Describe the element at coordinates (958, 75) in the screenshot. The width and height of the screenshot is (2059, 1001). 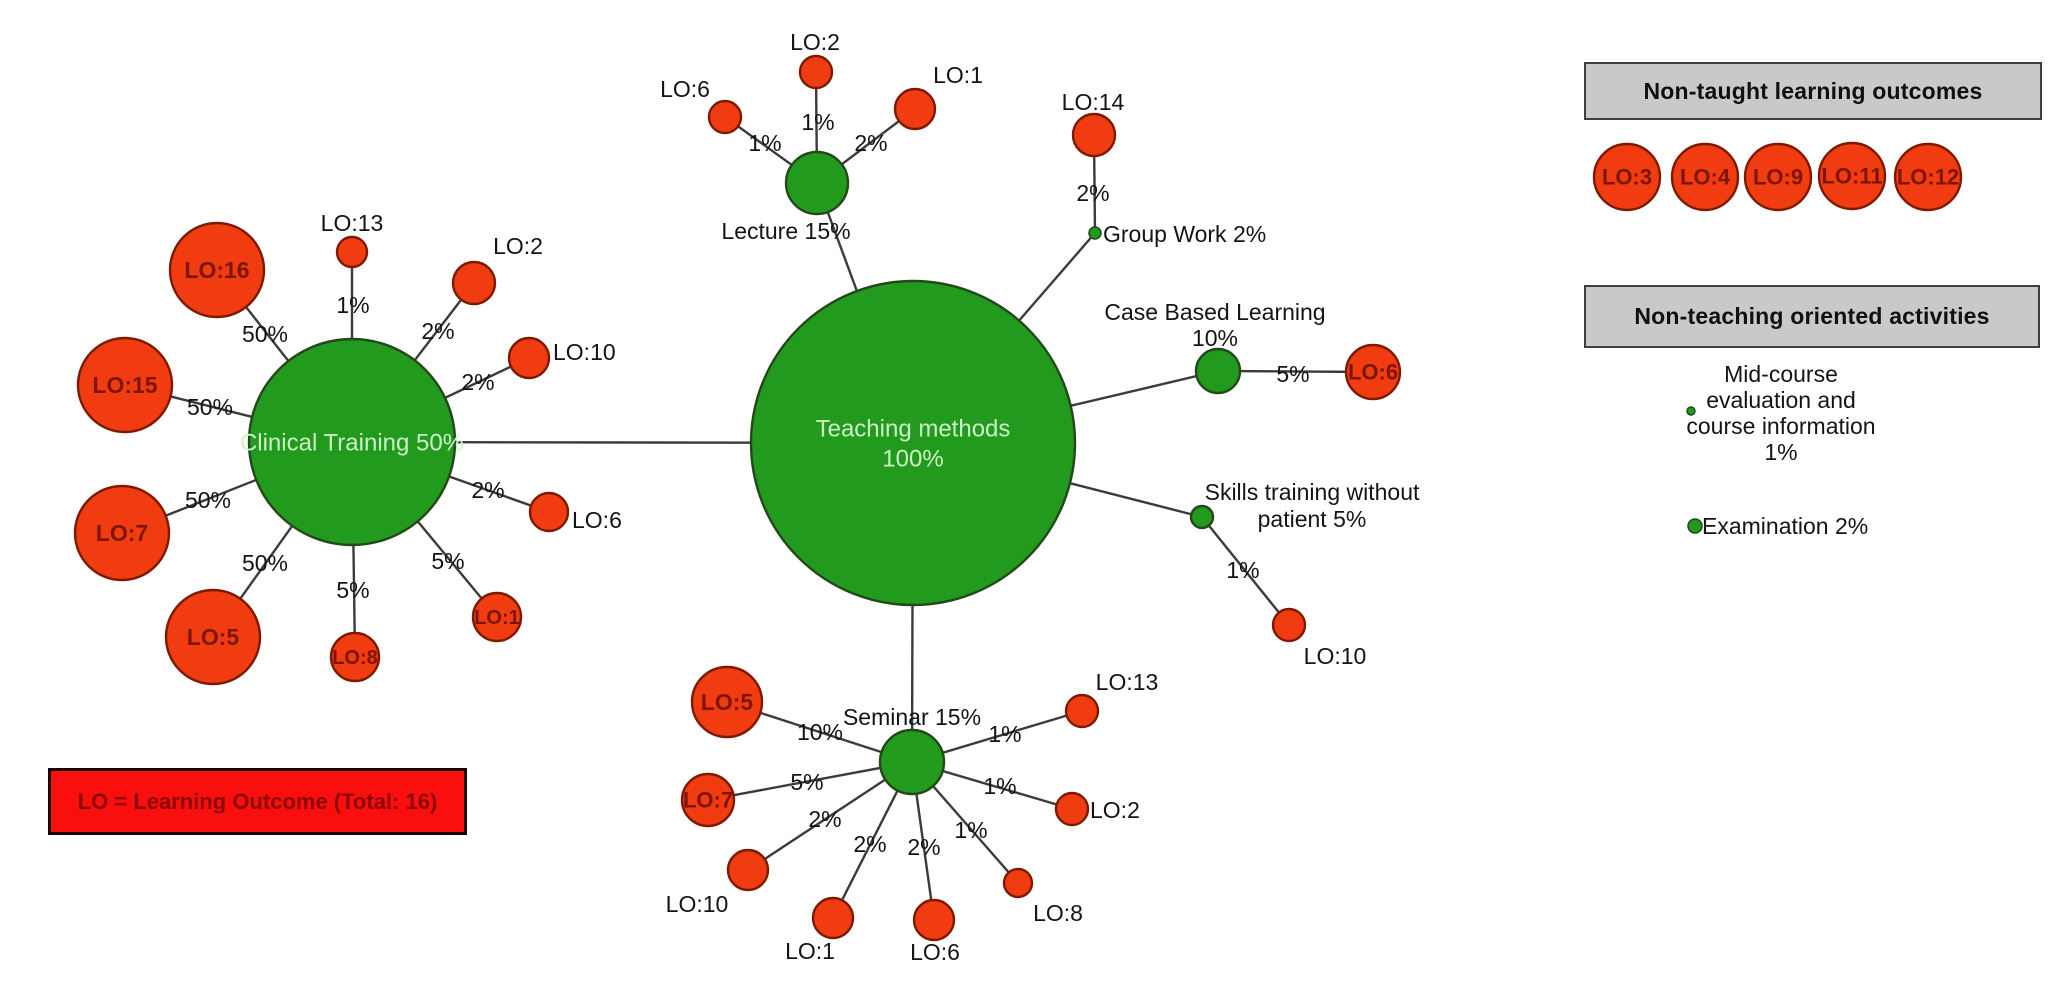
I see `label-lecture-lo1: LO:1` at that location.